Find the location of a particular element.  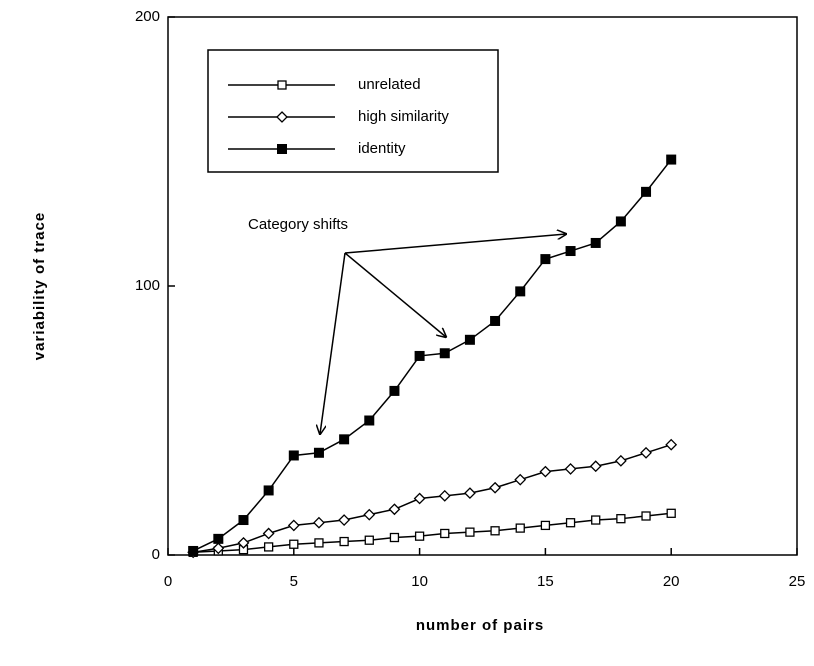

series-line is located at coordinates (432, 498).